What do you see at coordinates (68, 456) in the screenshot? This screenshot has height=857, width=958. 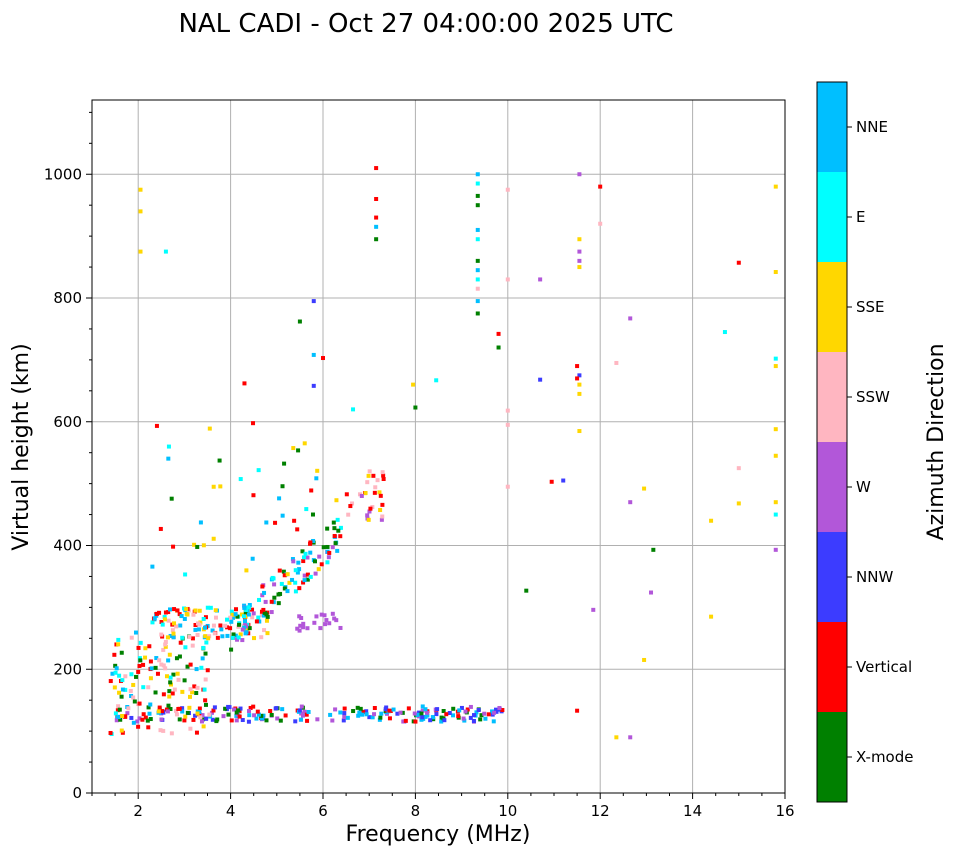 I see `y-axis-ticks: 0 200 400 600 800 1000` at bounding box center [68, 456].